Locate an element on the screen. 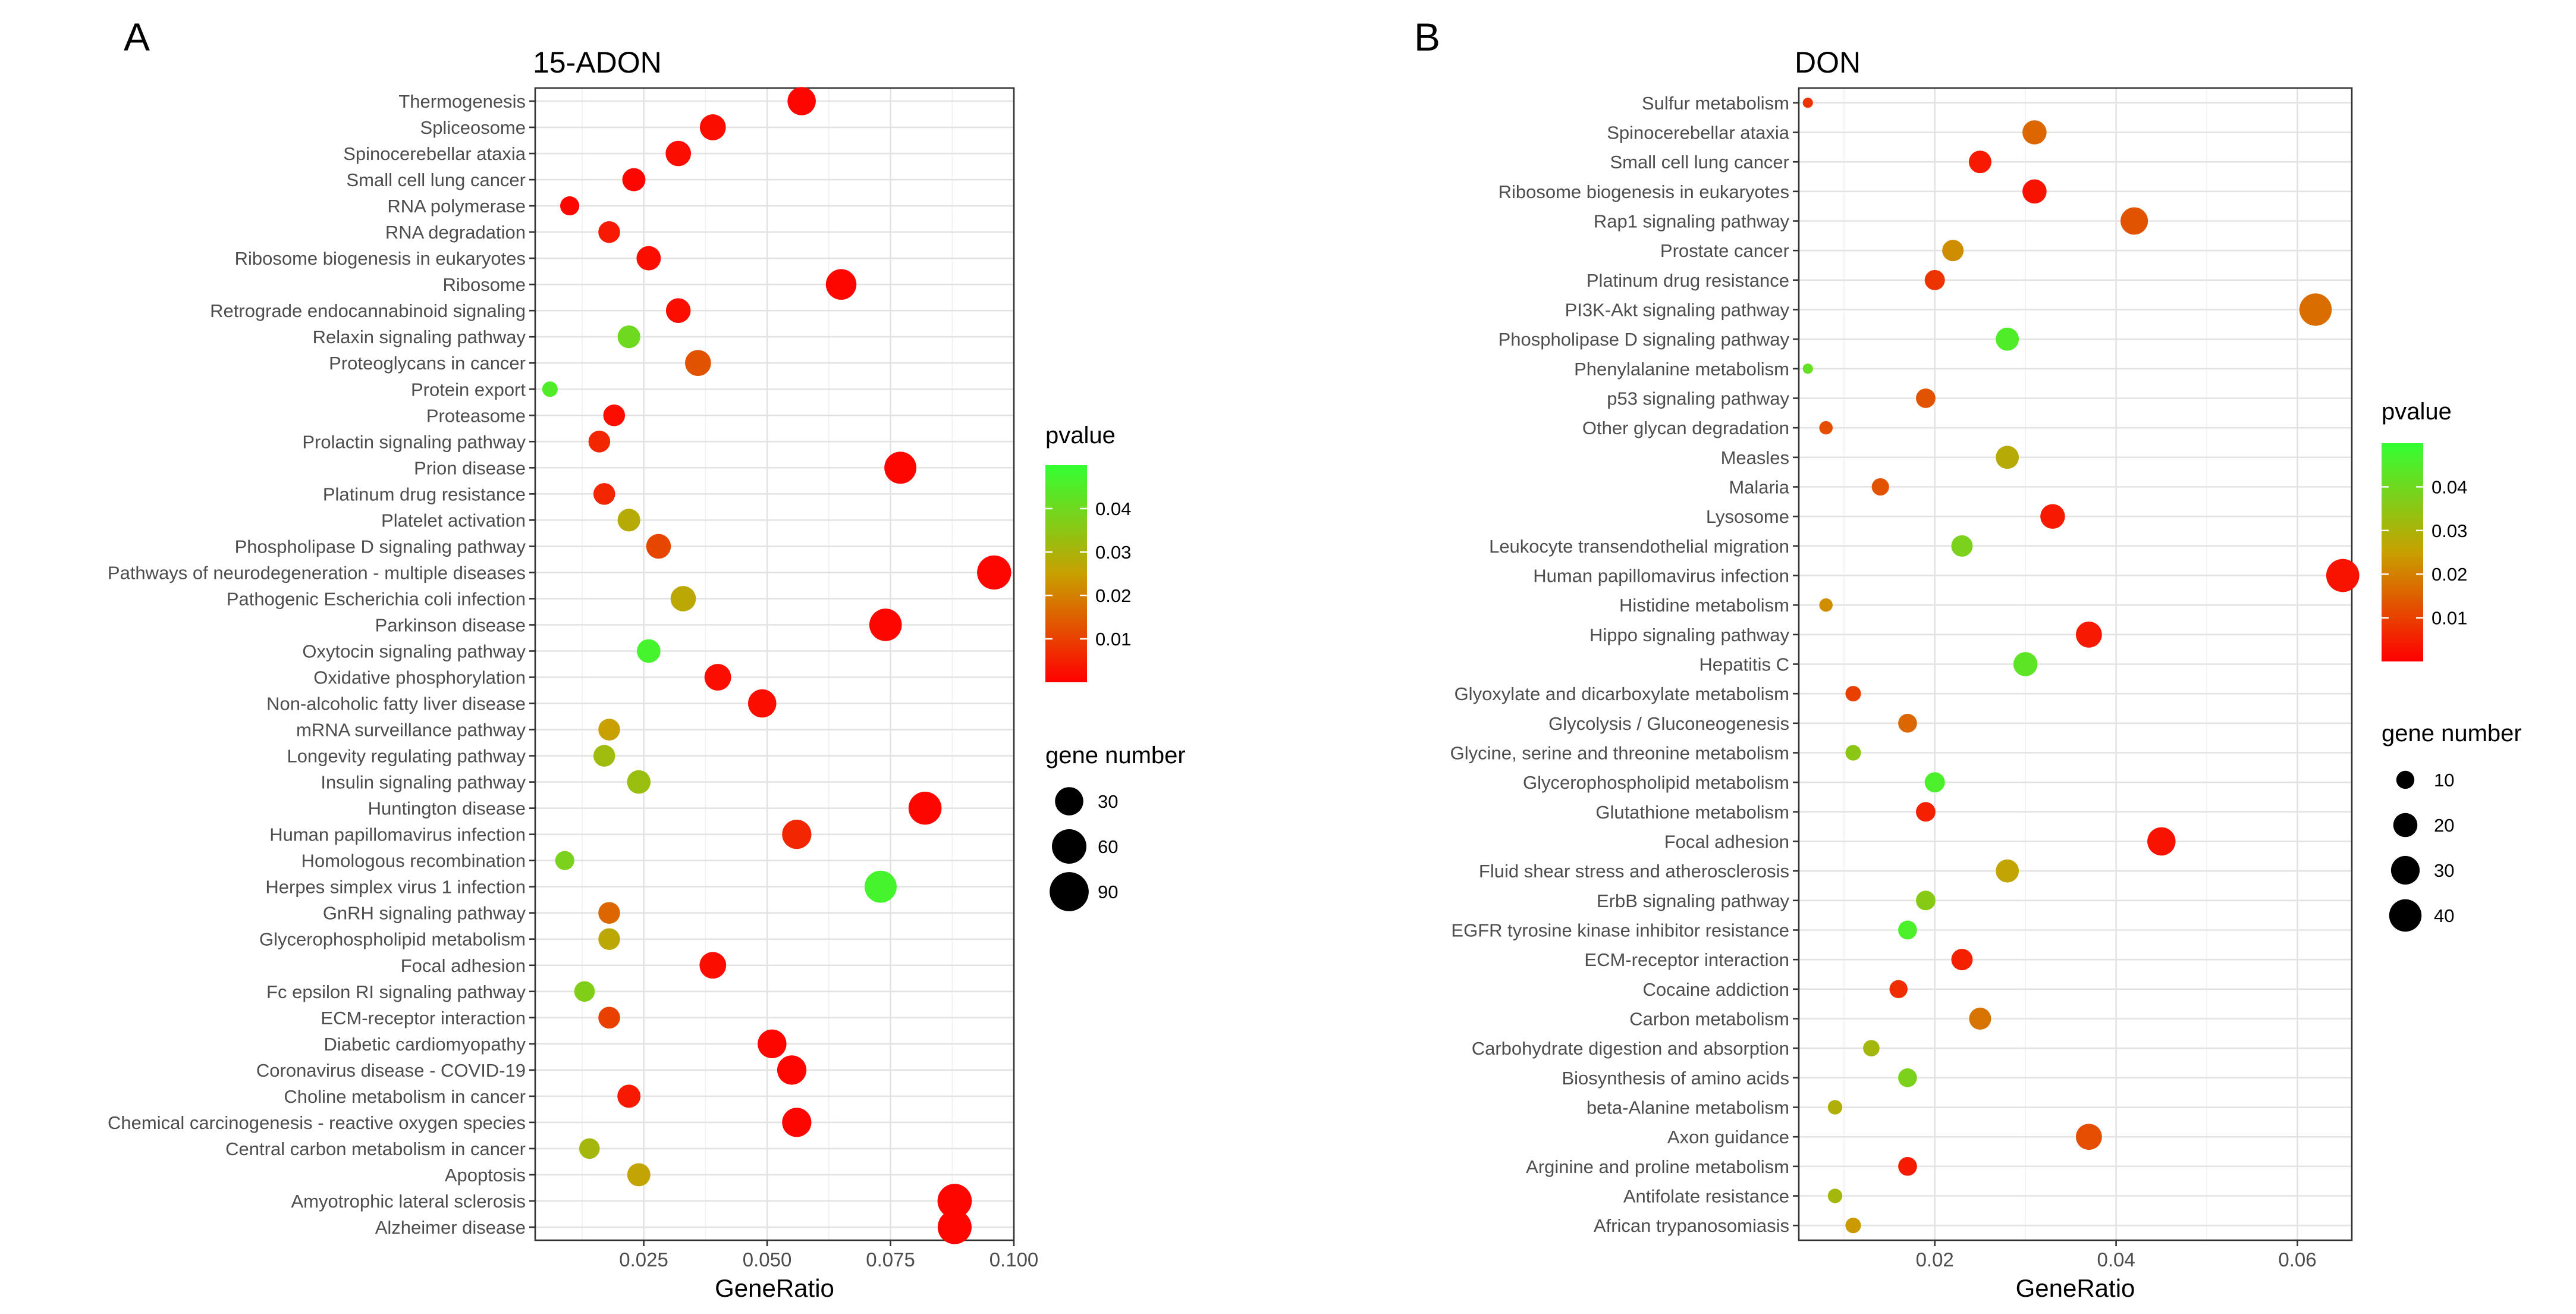  y-tick-label: Fc epsilon RI signaling pathway is located at coordinates (396, 991).